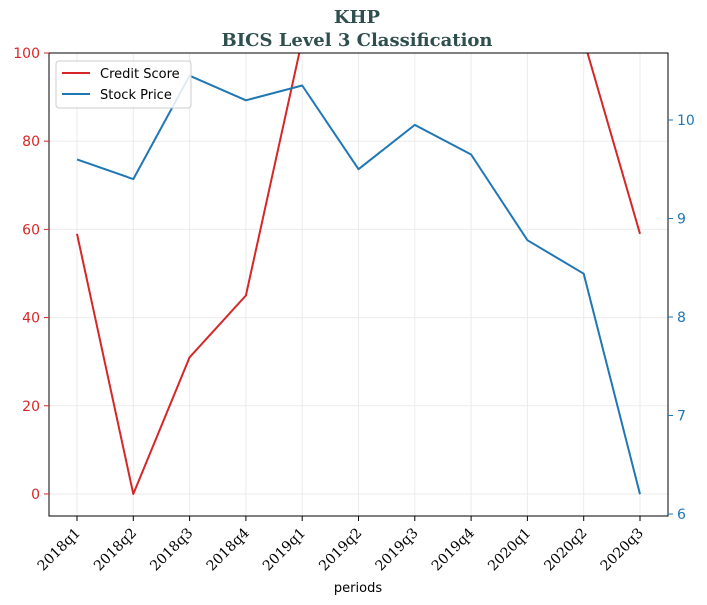 Image resolution: width=707 pixels, height=605 pixels. What do you see at coordinates (31, 274) in the screenshot?
I see `left-y-axis: 0 20 40 60 80 100` at bounding box center [31, 274].